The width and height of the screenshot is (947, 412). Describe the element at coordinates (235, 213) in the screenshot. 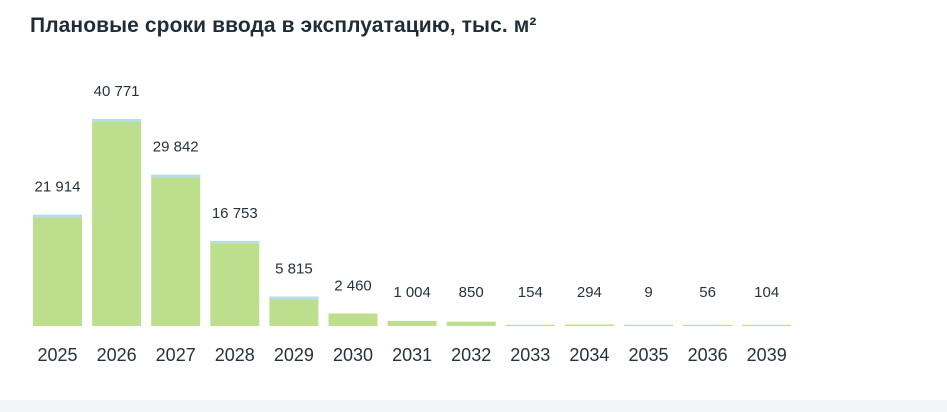

I see `value-label-2028: 16 753` at that location.